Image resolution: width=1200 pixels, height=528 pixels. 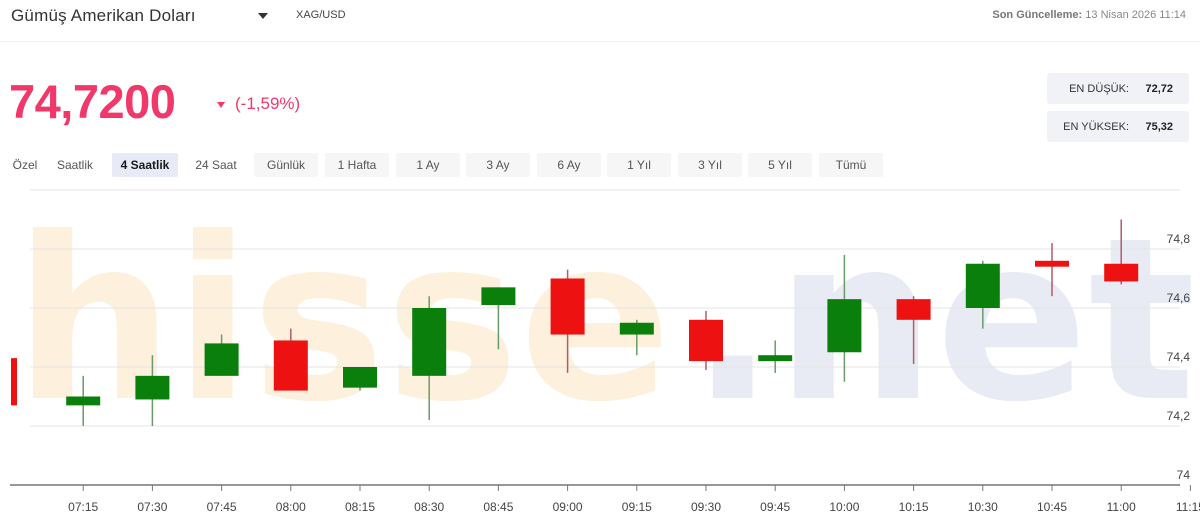 What do you see at coordinates (498, 165) in the screenshot?
I see `range-3-ay: 3 Ay` at bounding box center [498, 165].